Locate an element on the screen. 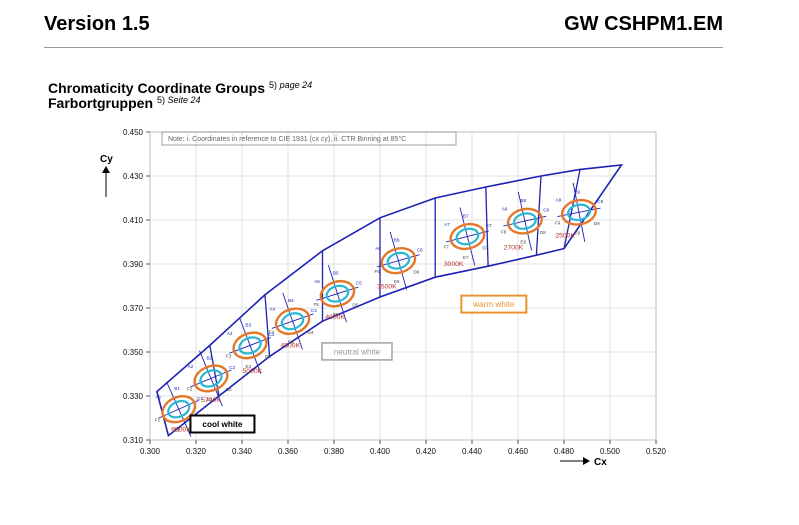 This screenshot has height=525, width=799. section-title-de-ref-num: 5) is located at coordinates (161, 100).